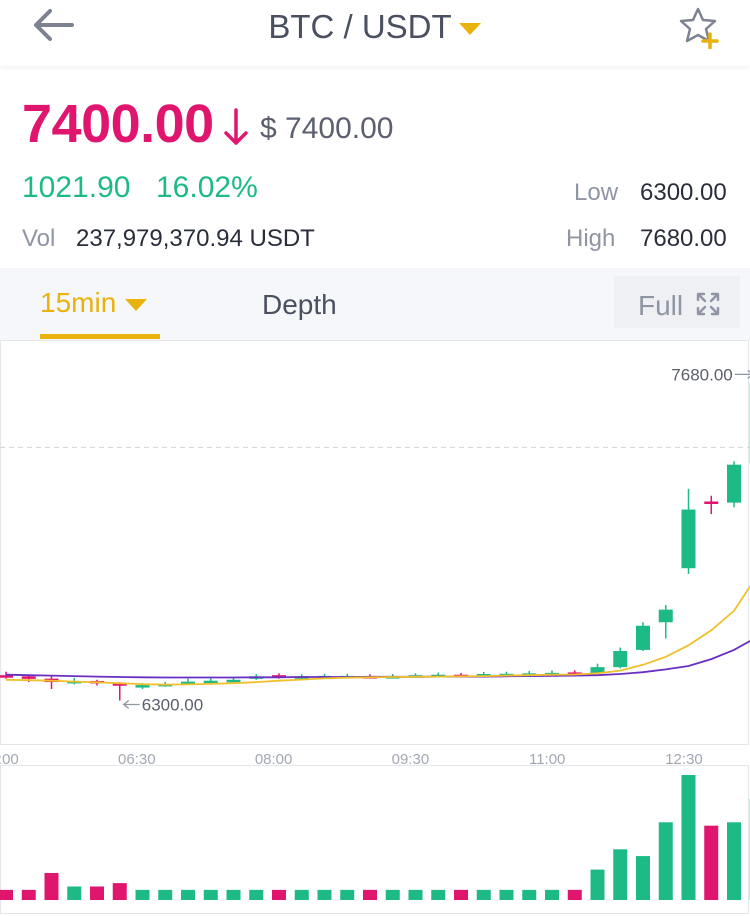 This screenshot has height=916, width=750. I want to click on volume-label: Vol, so click(39, 238).